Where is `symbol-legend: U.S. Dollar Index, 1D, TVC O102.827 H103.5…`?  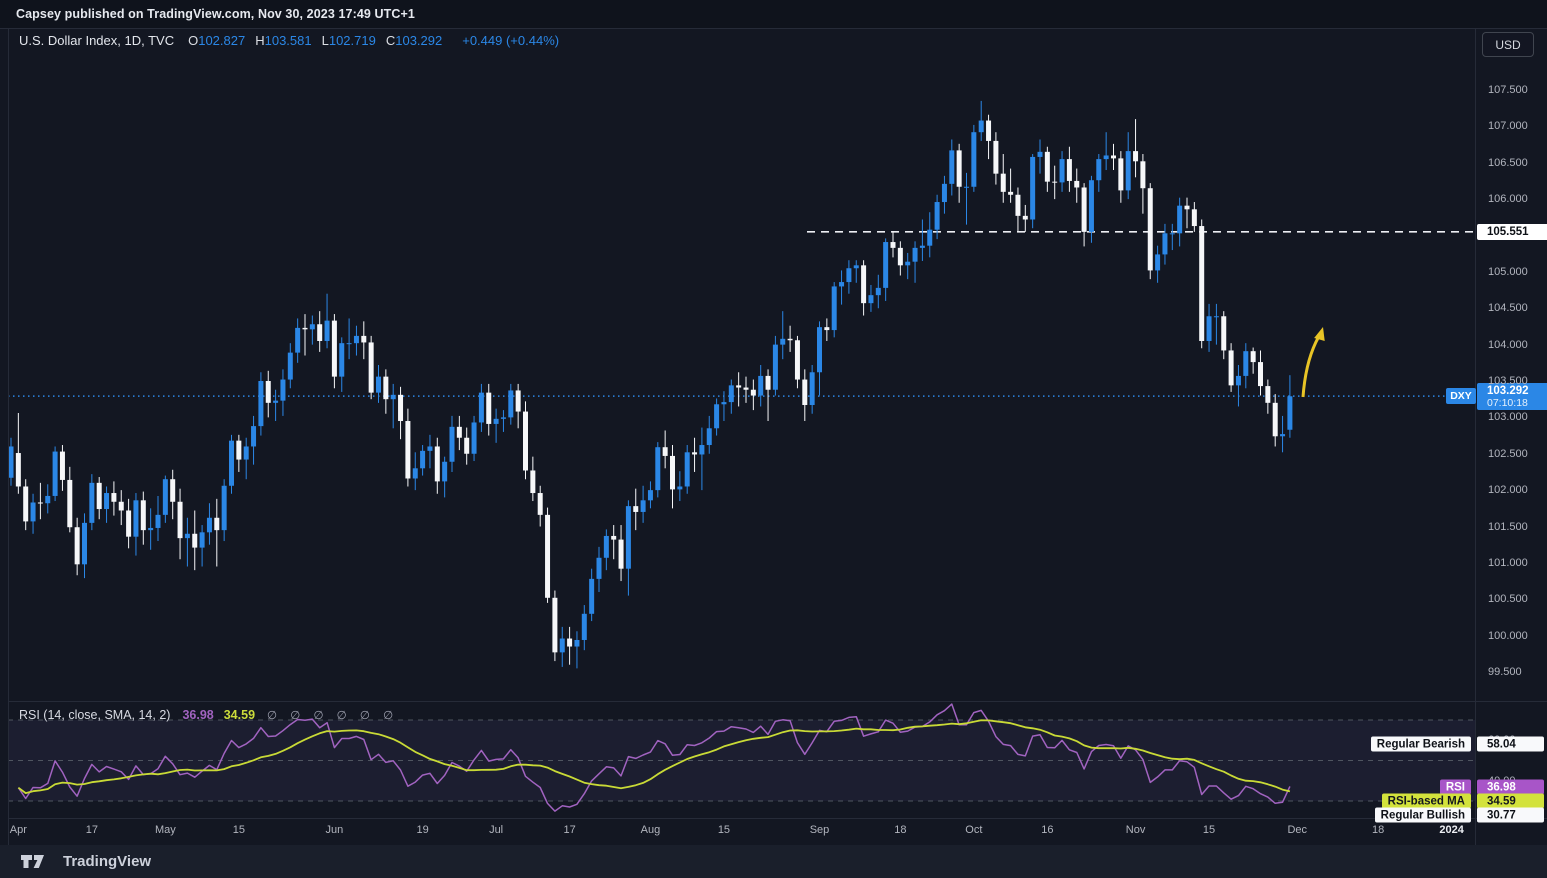
symbol-legend: U.S. Dollar Index, 1D, TVC O102.827 H103.5… is located at coordinates (289, 40).